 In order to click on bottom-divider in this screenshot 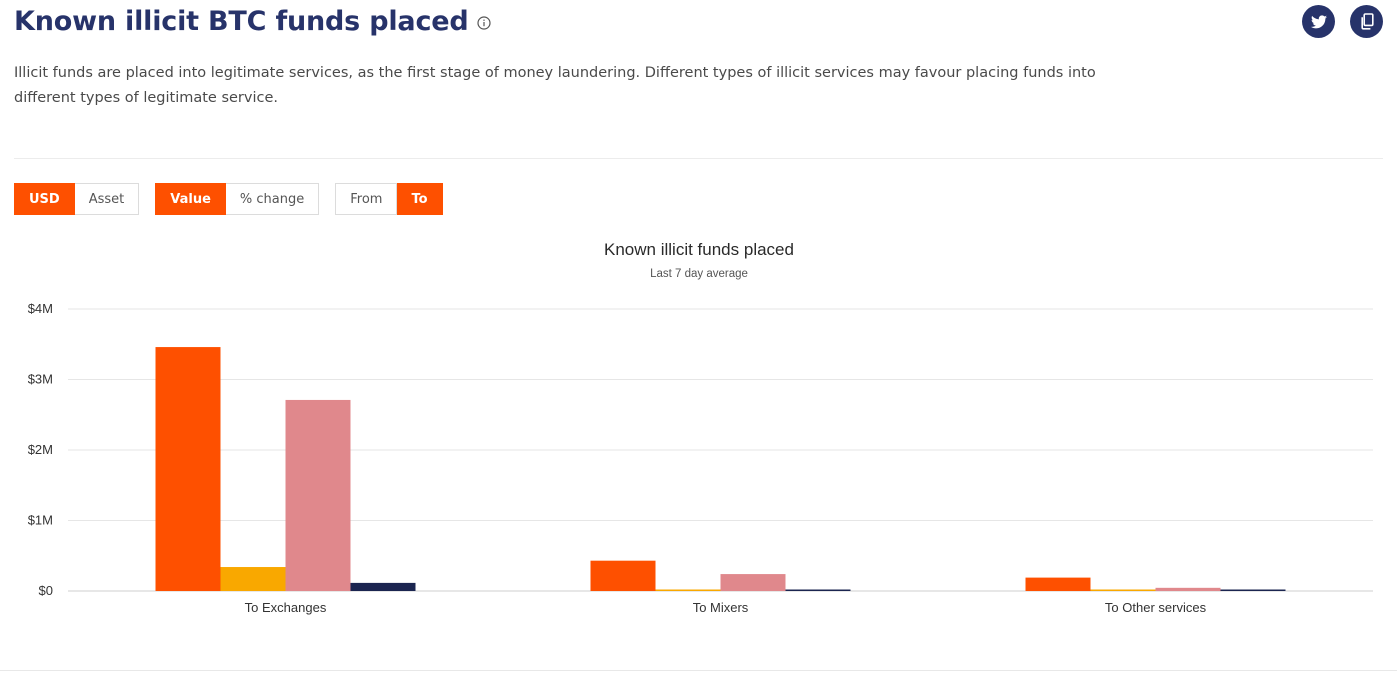, I will do `click(698, 670)`.